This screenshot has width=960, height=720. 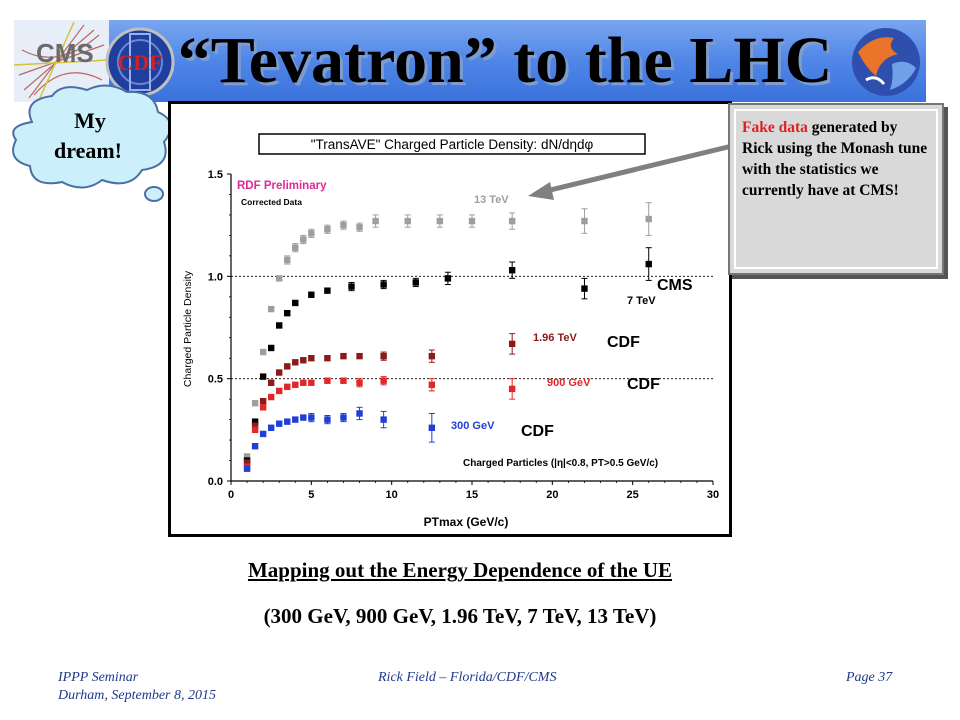 I want to click on x-tick-label: 10, so click(x=392, y=495).